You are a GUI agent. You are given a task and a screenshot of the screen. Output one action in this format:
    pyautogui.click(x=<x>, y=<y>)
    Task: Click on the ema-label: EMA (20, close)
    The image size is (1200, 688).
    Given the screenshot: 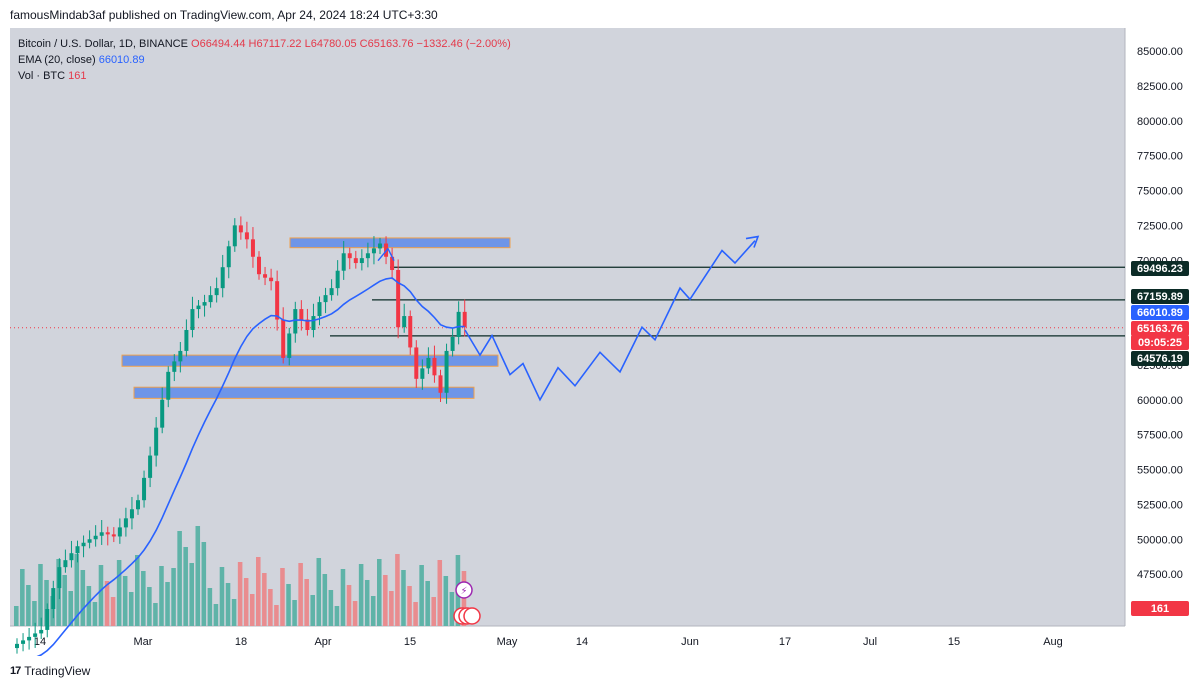 What is the action you would take?
    pyautogui.click(x=57, y=60)
    